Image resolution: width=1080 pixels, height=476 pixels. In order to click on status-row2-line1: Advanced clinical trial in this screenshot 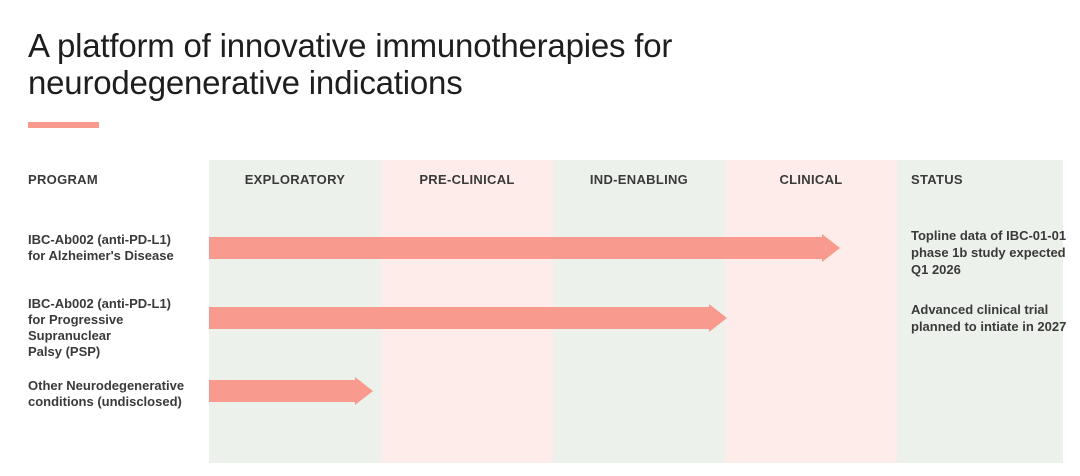, I will do `click(980, 309)`.